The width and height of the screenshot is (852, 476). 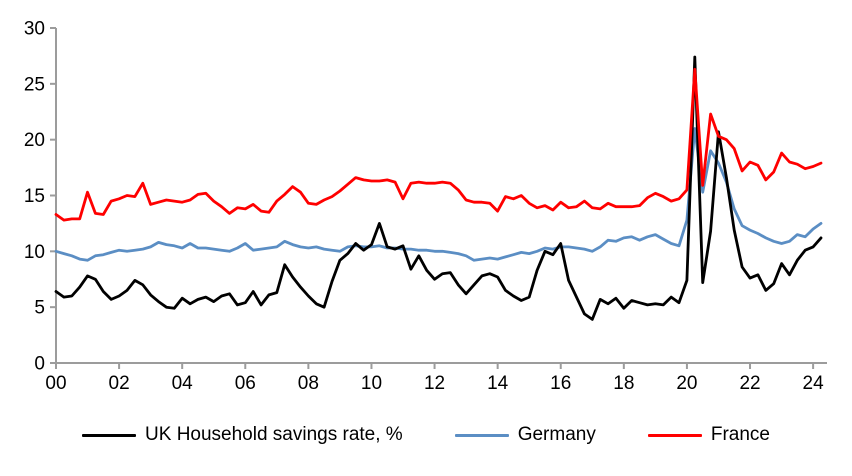 What do you see at coordinates (708, 435) in the screenshot?
I see `legend-item-france: France` at bounding box center [708, 435].